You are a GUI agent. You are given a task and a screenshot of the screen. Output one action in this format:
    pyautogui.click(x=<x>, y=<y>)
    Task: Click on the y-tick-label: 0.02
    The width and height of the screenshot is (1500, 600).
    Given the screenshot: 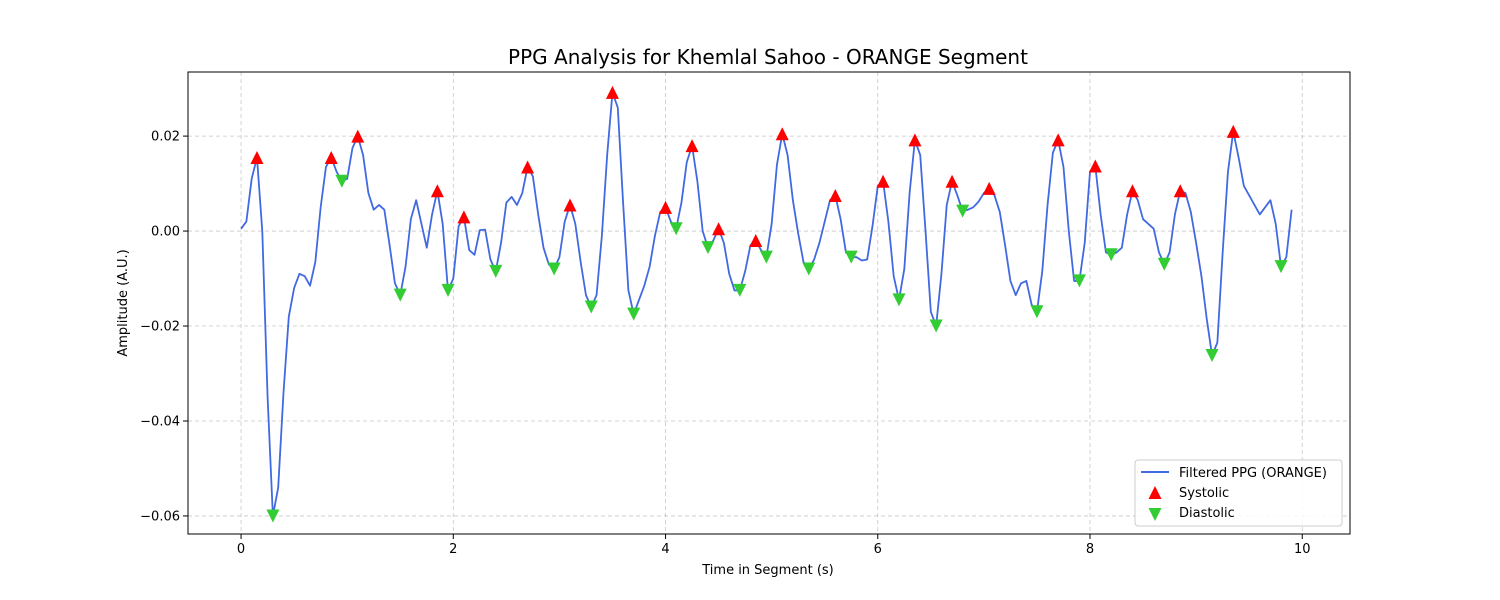 What is the action you would take?
    pyautogui.click(x=165, y=137)
    